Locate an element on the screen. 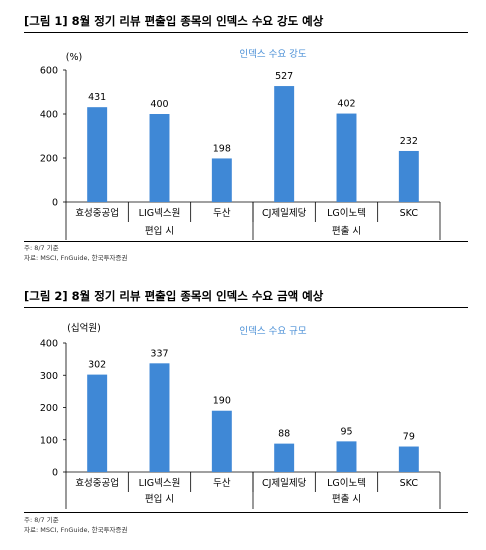 Image resolution: width=486 pixels, height=550 pixels. y-axis-unit: (%) is located at coordinates (74, 57).